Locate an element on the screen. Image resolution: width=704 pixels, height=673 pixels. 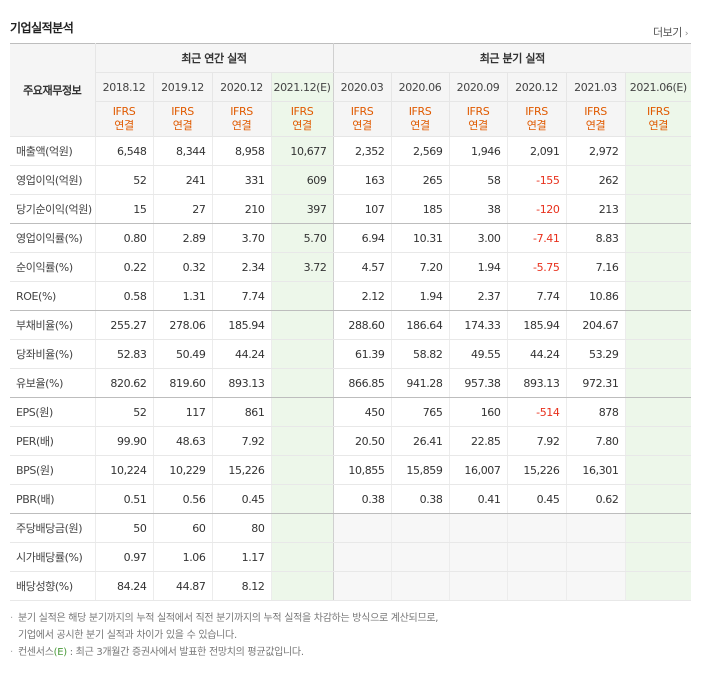
value-cell: 0.56 is located at coordinates (182, 499).